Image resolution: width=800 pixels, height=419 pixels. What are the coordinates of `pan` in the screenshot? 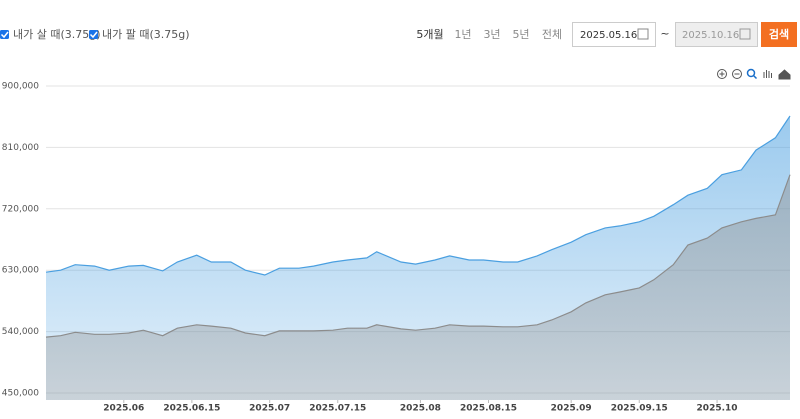 It's located at (767, 74).